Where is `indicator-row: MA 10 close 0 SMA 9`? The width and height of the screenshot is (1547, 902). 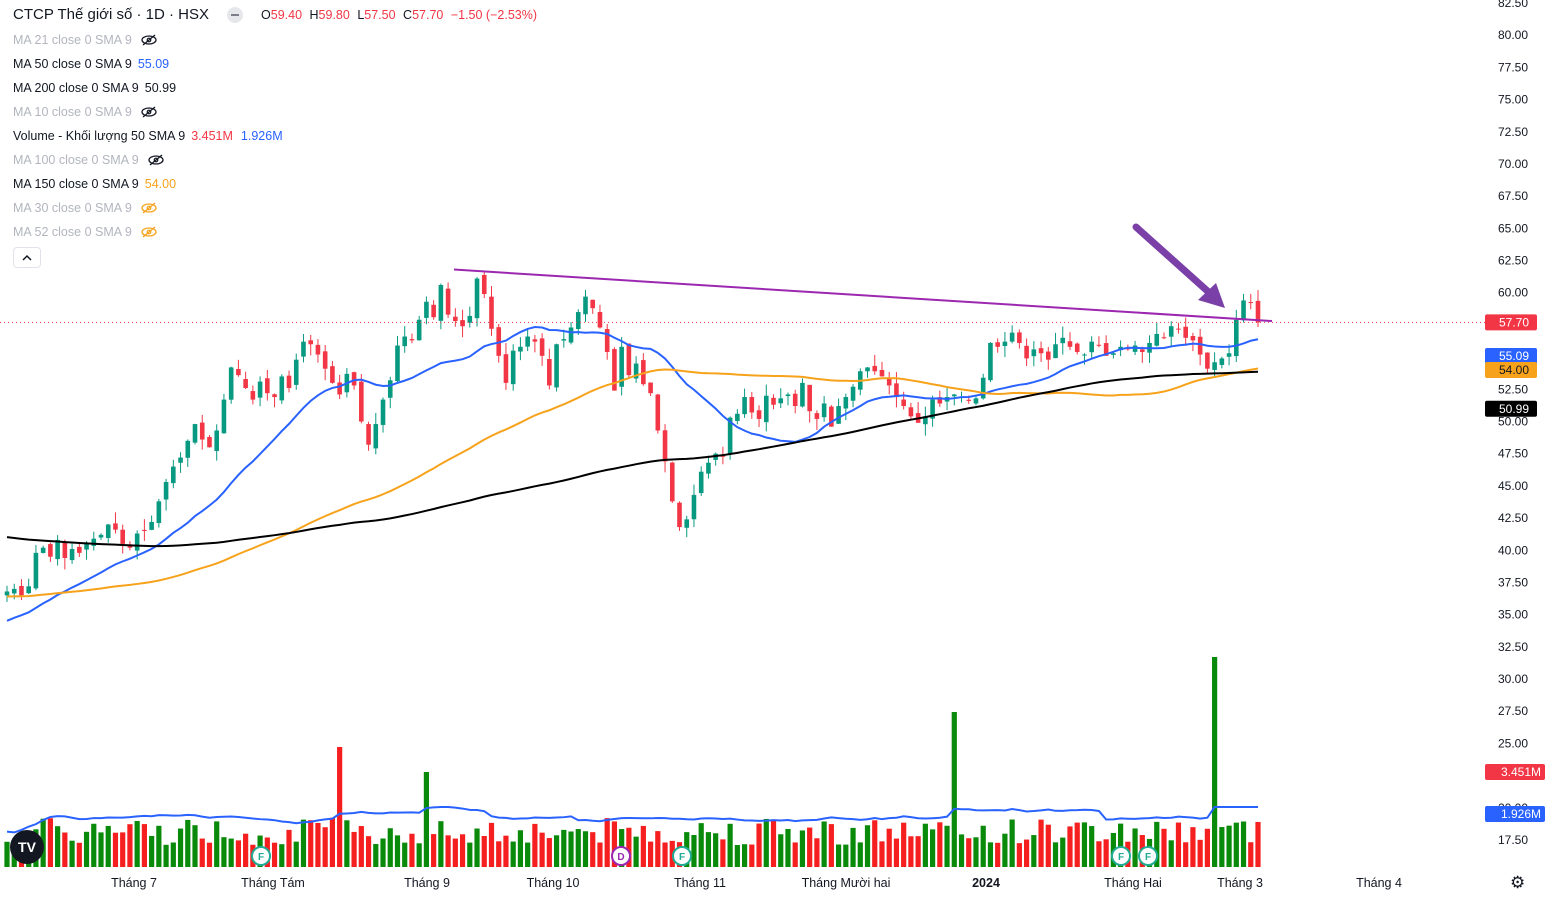 indicator-row: MA 10 close 0 SMA 9 is located at coordinates (85, 112).